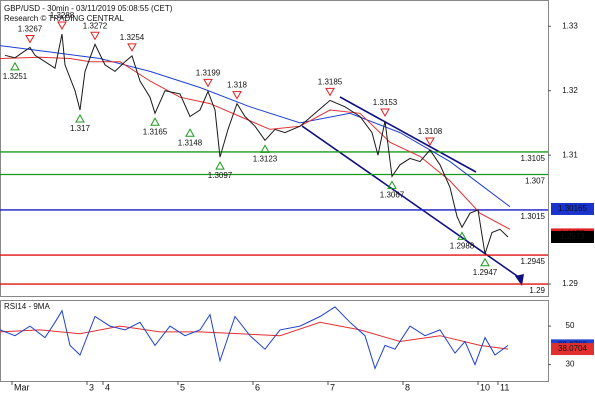  What do you see at coordinates (533, 158) in the screenshot?
I see `level-label: 1.3105` at bounding box center [533, 158].